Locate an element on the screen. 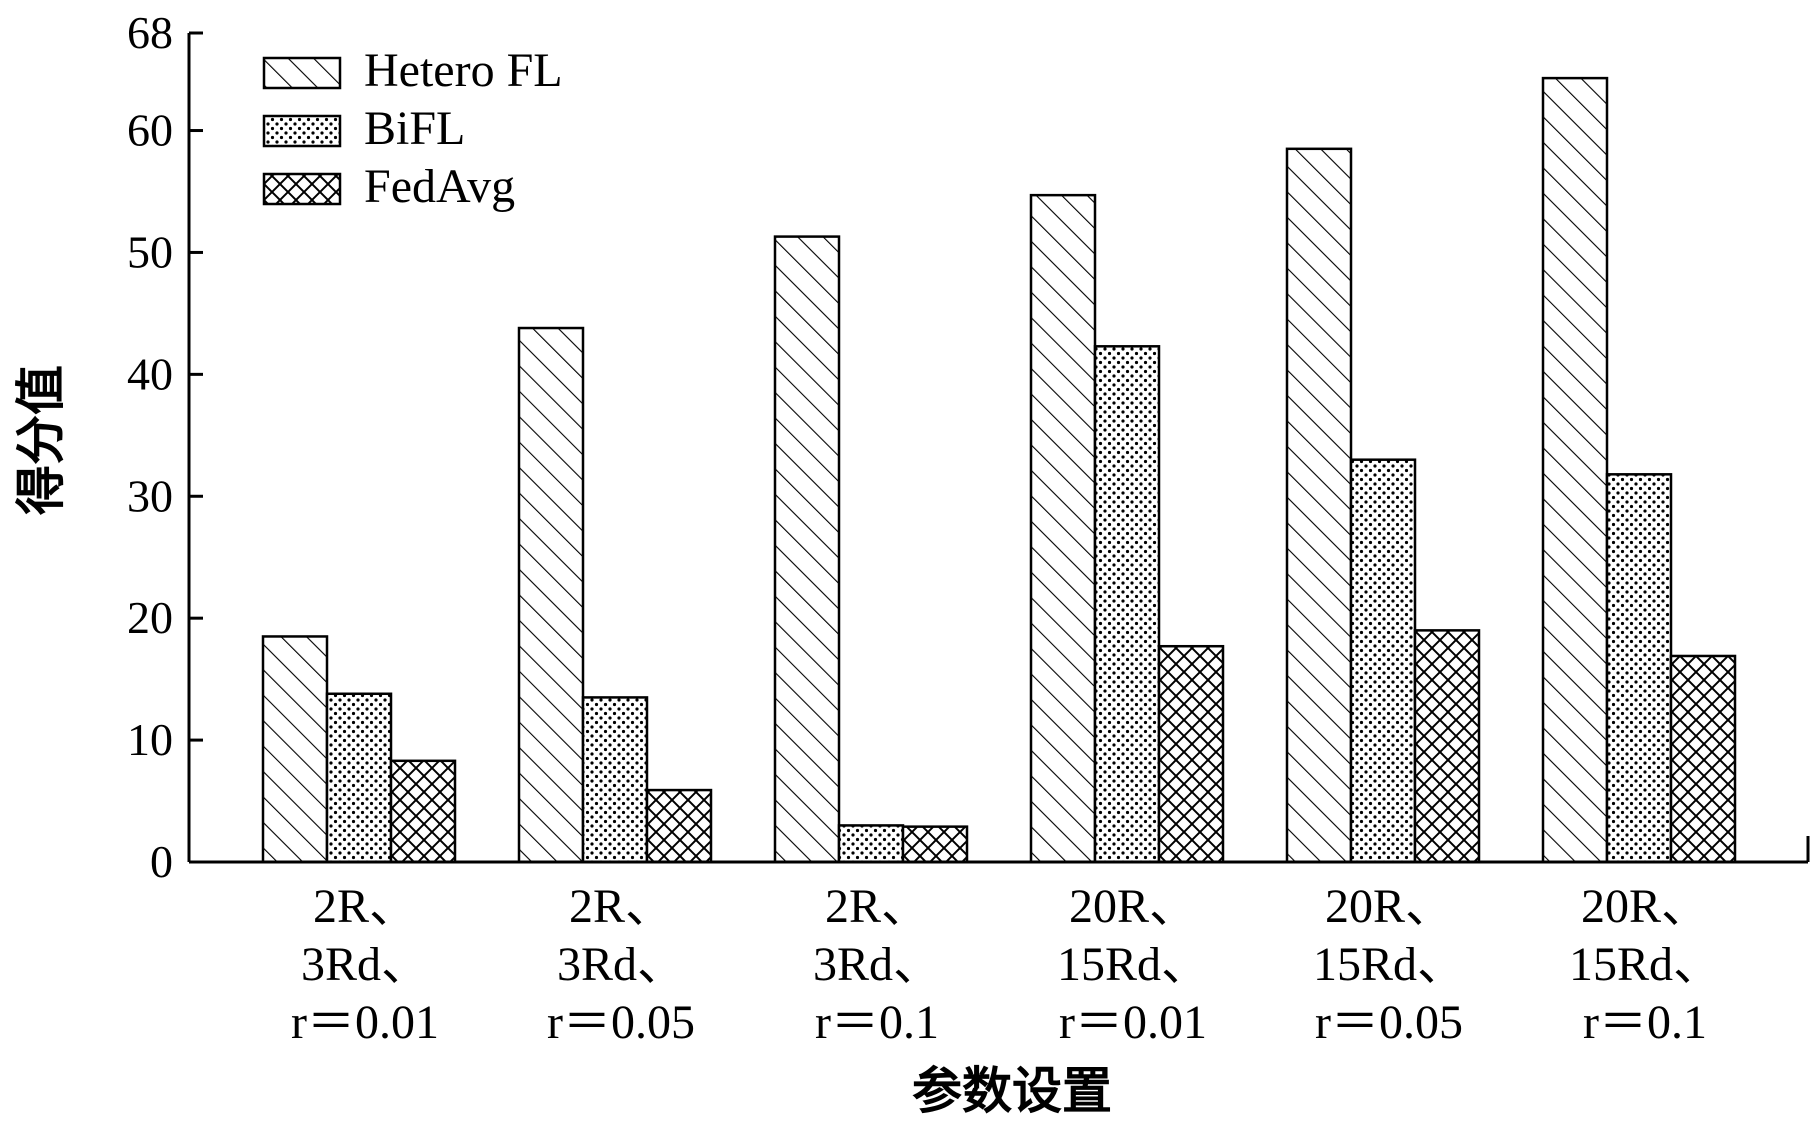 The width and height of the screenshot is (1819, 1127). y-tick-label: 0 is located at coordinates (161, 861).